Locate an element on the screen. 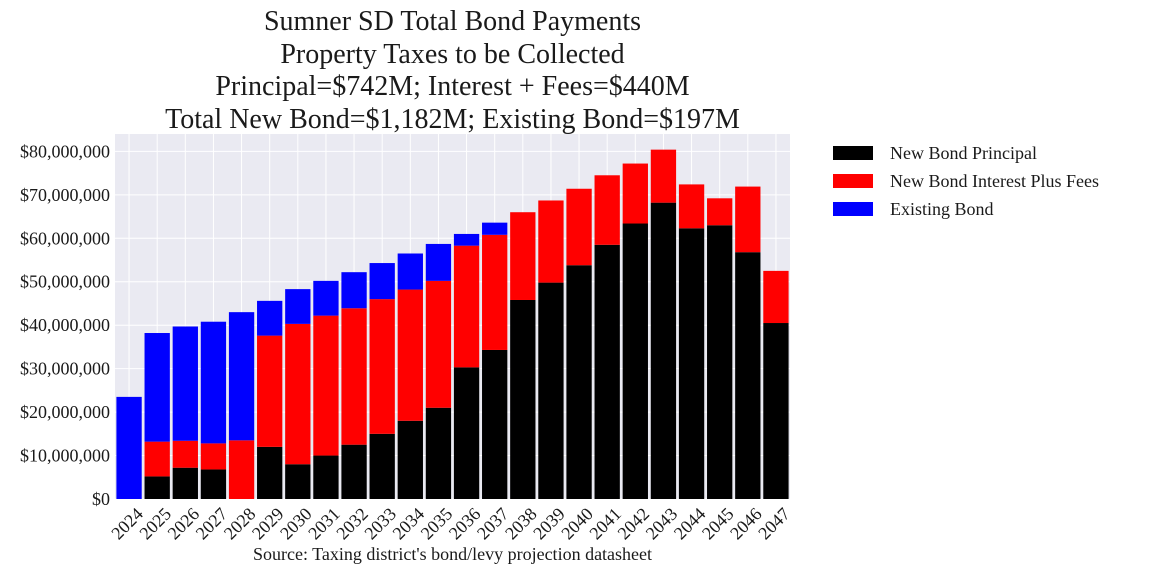  bar-existing-2032 is located at coordinates (354, 290).